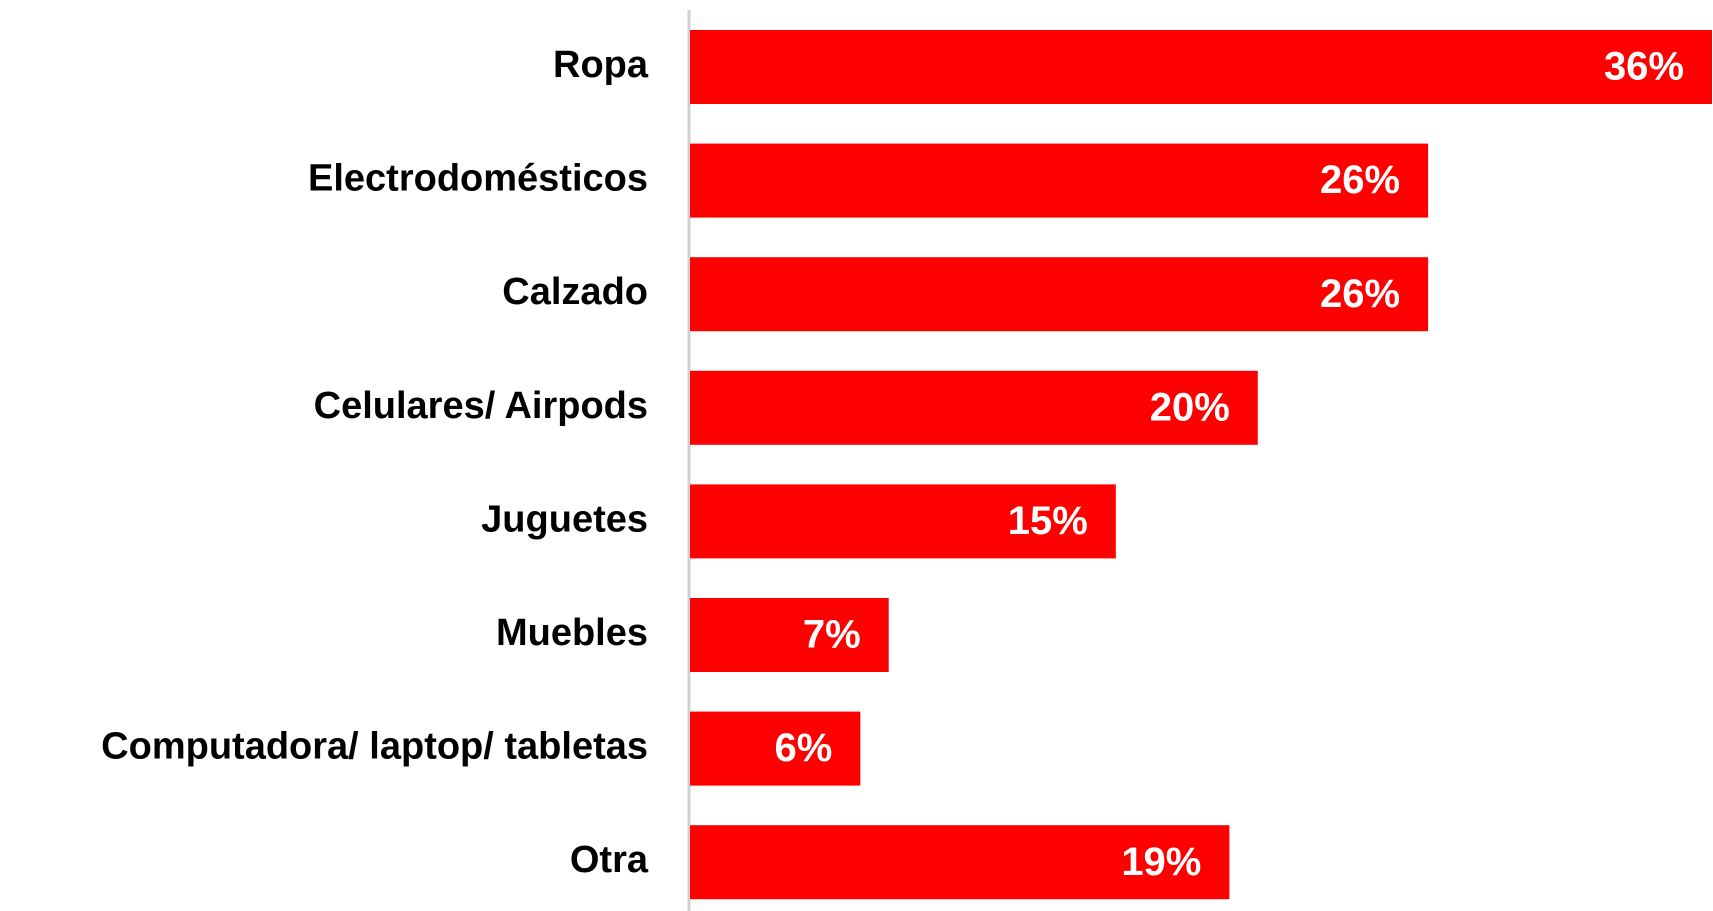 This screenshot has height=911, width=1713. Describe the element at coordinates (575, 292) in the screenshot. I see `category-label: Calzado` at that location.